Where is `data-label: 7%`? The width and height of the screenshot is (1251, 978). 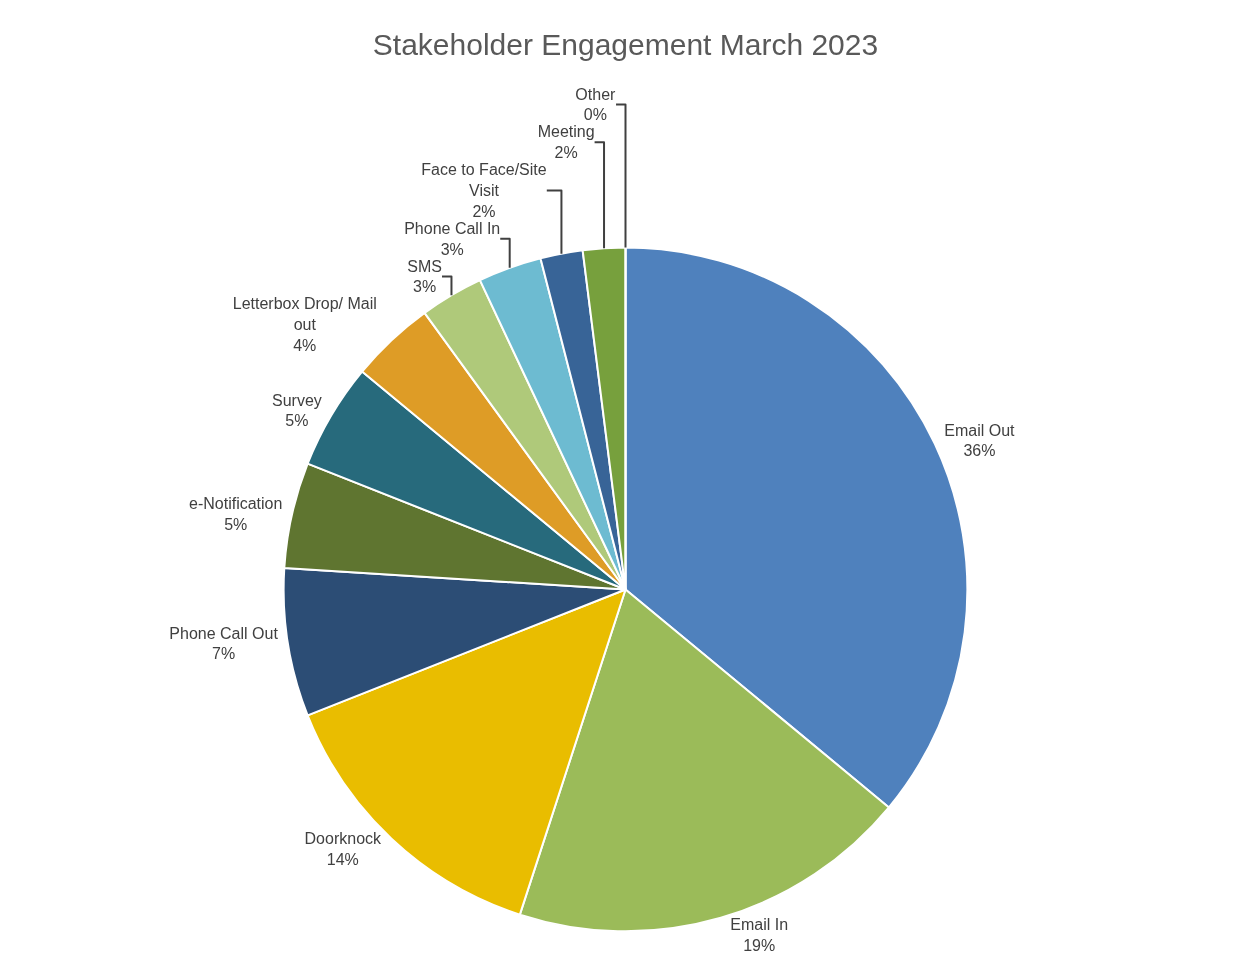 data-label: 7% is located at coordinates (224, 654).